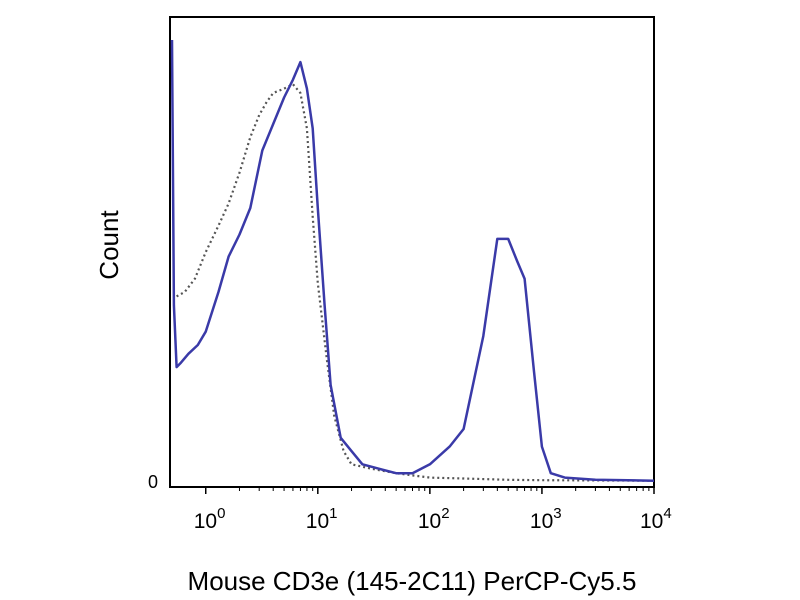 The width and height of the screenshot is (800, 600). I want to click on x-tick-label: 10¹, so click(322, 519).